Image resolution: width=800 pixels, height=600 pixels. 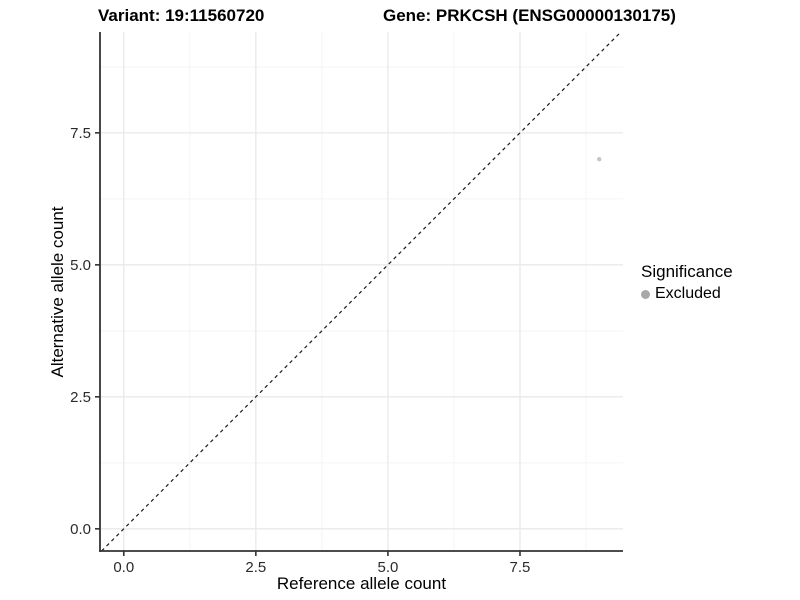 What do you see at coordinates (80, 529) in the screenshot?
I see `y-tick-label: 0.0` at bounding box center [80, 529].